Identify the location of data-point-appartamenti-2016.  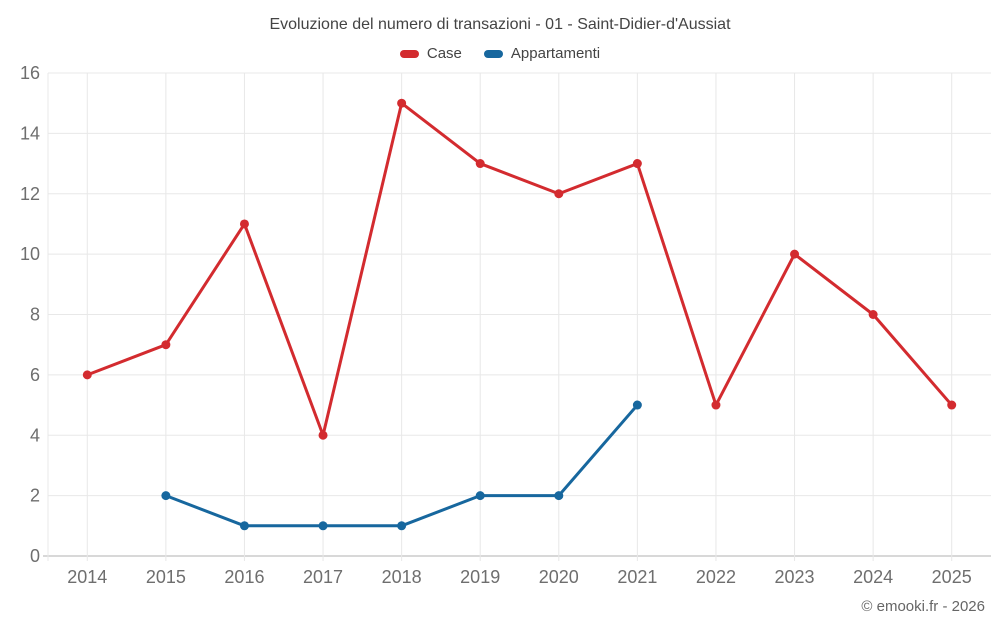
(244, 526).